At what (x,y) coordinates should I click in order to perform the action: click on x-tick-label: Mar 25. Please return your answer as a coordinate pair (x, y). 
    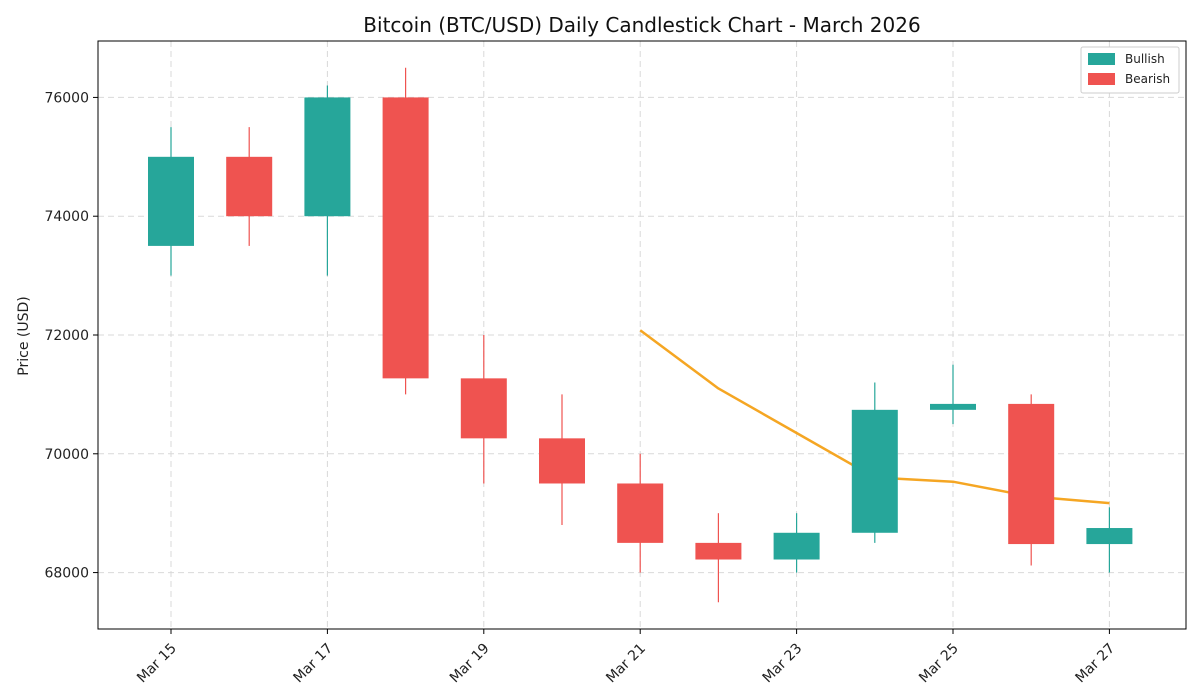
    Looking at the image, I should click on (939, 664).